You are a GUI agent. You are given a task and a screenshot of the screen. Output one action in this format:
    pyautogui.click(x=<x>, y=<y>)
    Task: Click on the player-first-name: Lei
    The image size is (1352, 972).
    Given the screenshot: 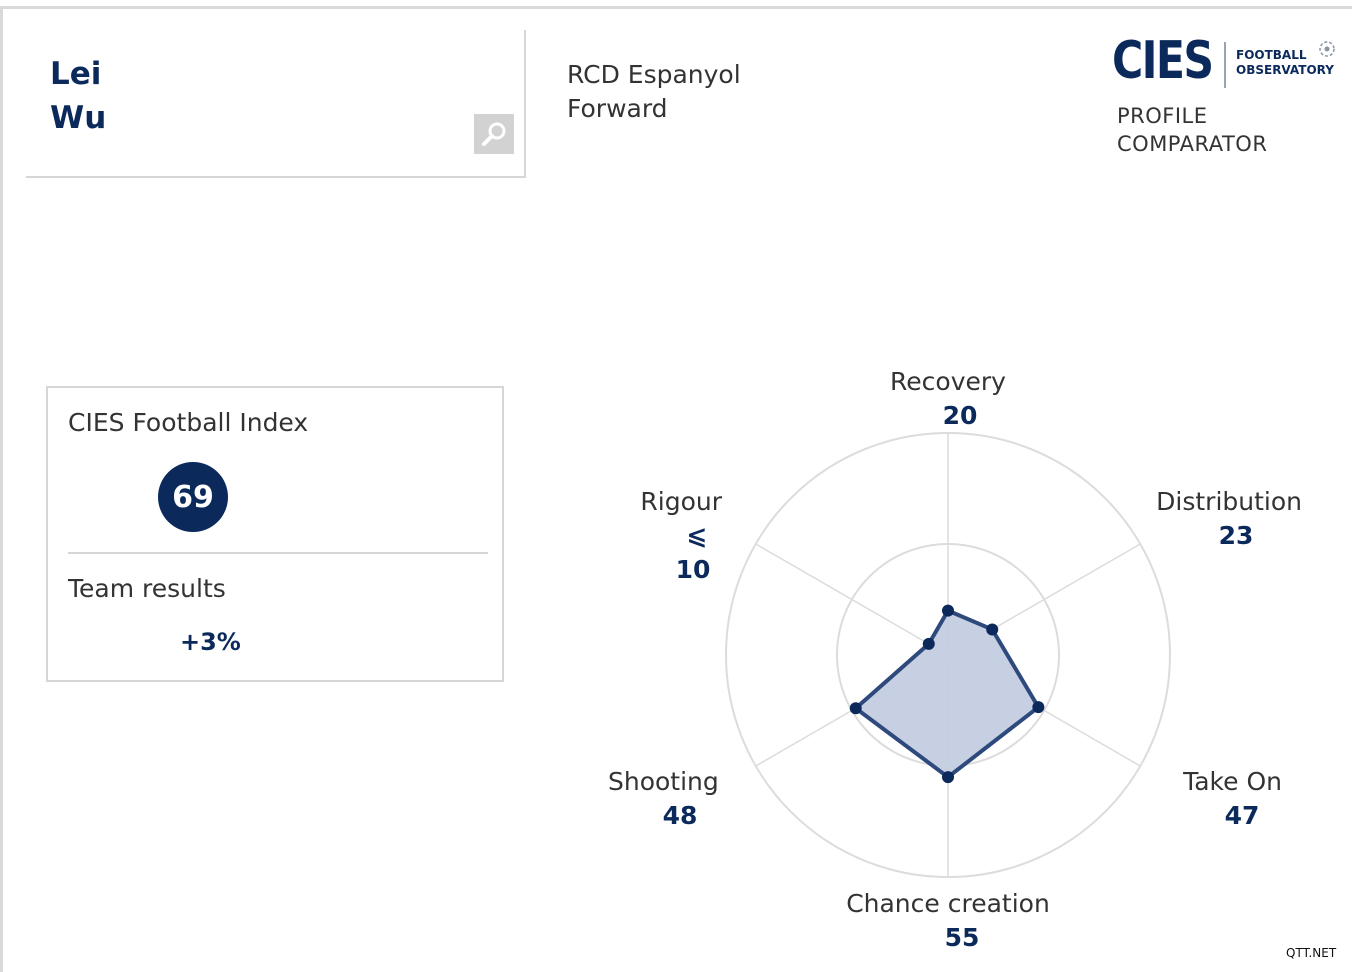 What is the action you would take?
    pyautogui.click(x=76, y=74)
    